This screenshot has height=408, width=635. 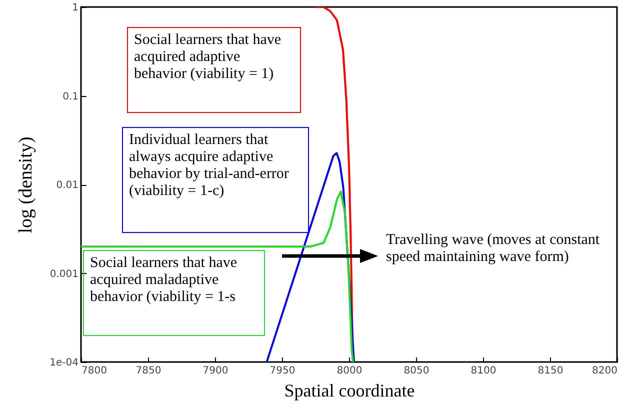 I want to click on x-tick-label: 7900, so click(x=215, y=371).